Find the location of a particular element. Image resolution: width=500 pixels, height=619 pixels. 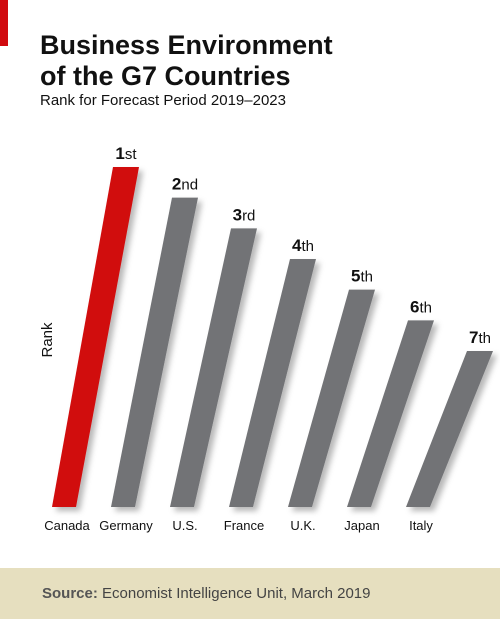

rank-suffix: st is located at coordinates (131, 154).